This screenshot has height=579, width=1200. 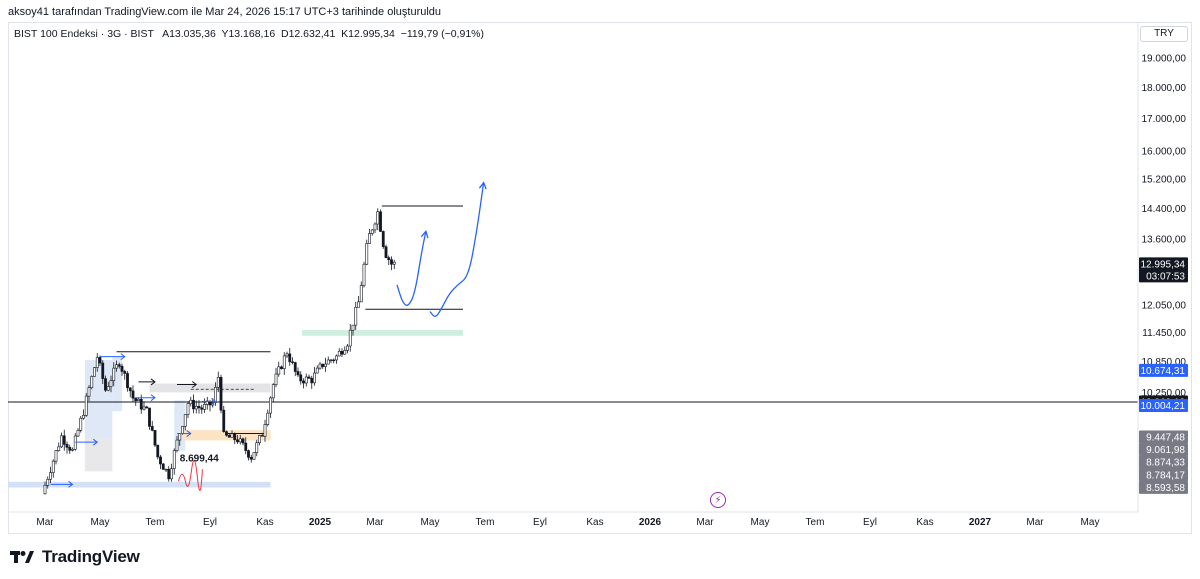 What do you see at coordinates (1164, 209) in the screenshot?
I see `y-tick-label: 14.400,00` at bounding box center [1164, 209].